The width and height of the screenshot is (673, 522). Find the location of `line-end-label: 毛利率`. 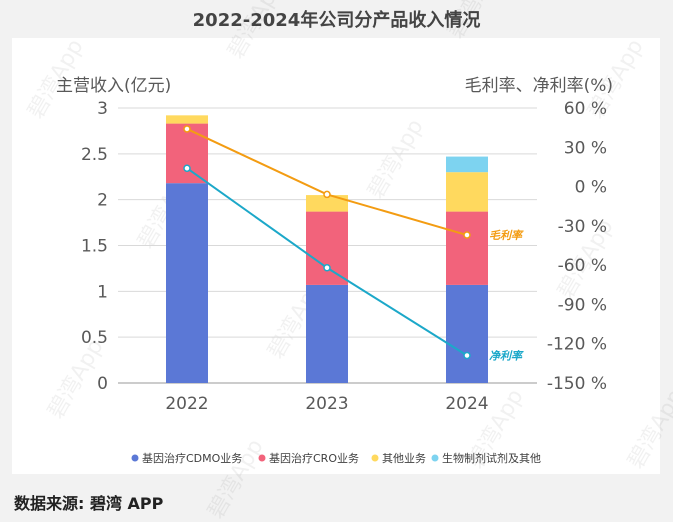

line-end-label: 毛利率 is located at coordinates (506, 235).